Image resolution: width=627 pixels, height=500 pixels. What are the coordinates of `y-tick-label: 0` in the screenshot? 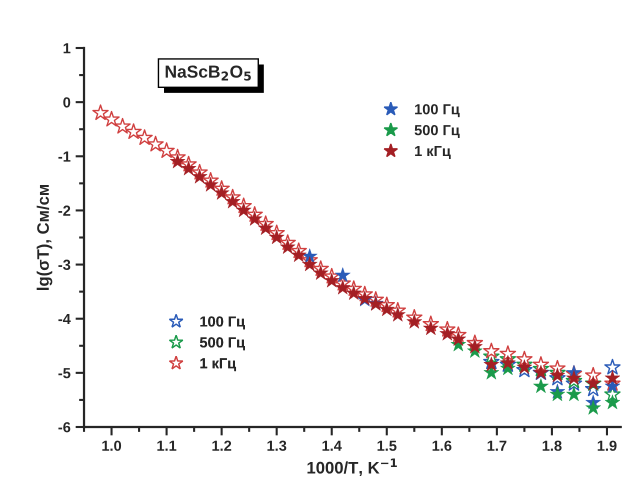 It's located at (66, 102).